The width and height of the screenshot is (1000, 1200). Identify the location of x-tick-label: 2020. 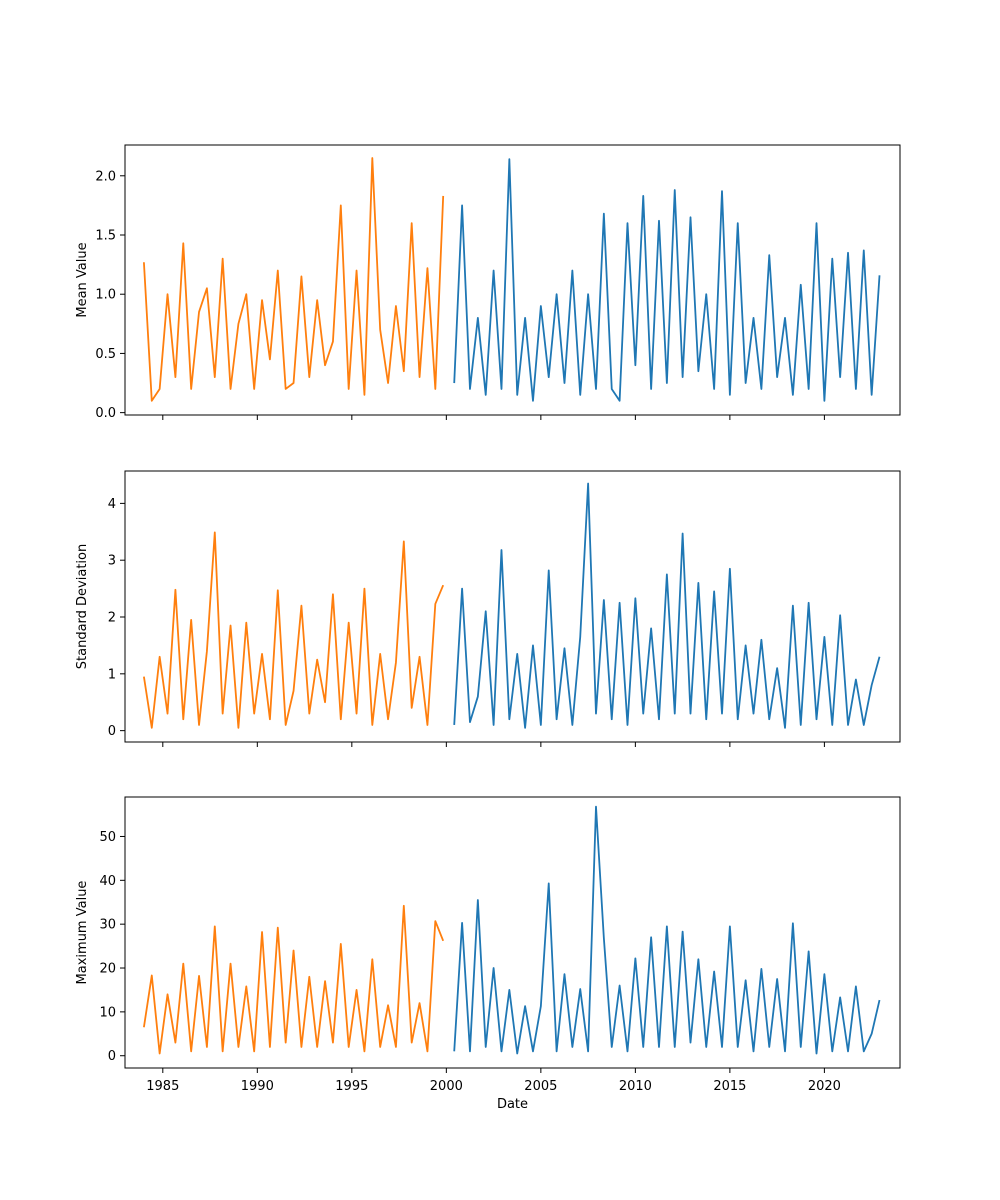
(824, 1086).